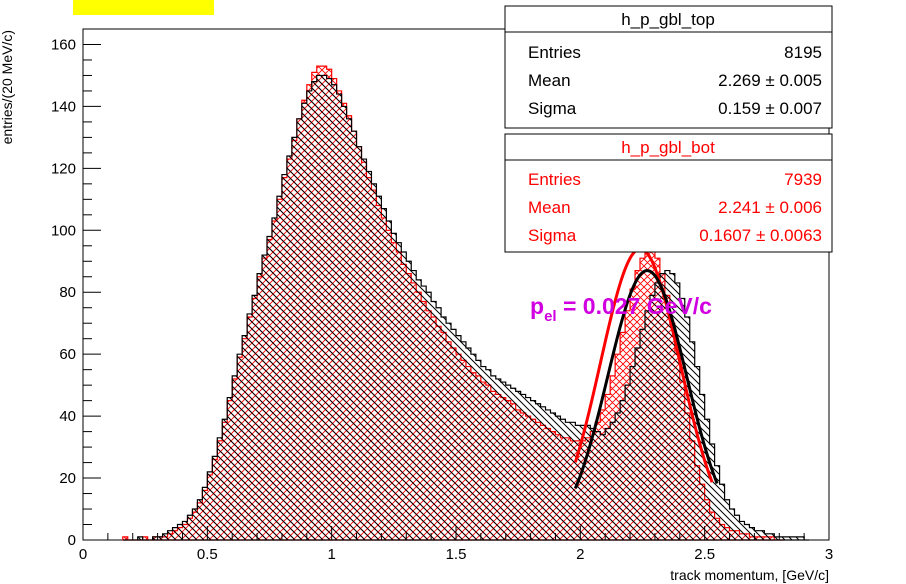 This screenshot has width=906, height=584. Describe the element at coordinates (803, 52) in the screenshot. I see `stats-top-entries-value: 8195` at that location.